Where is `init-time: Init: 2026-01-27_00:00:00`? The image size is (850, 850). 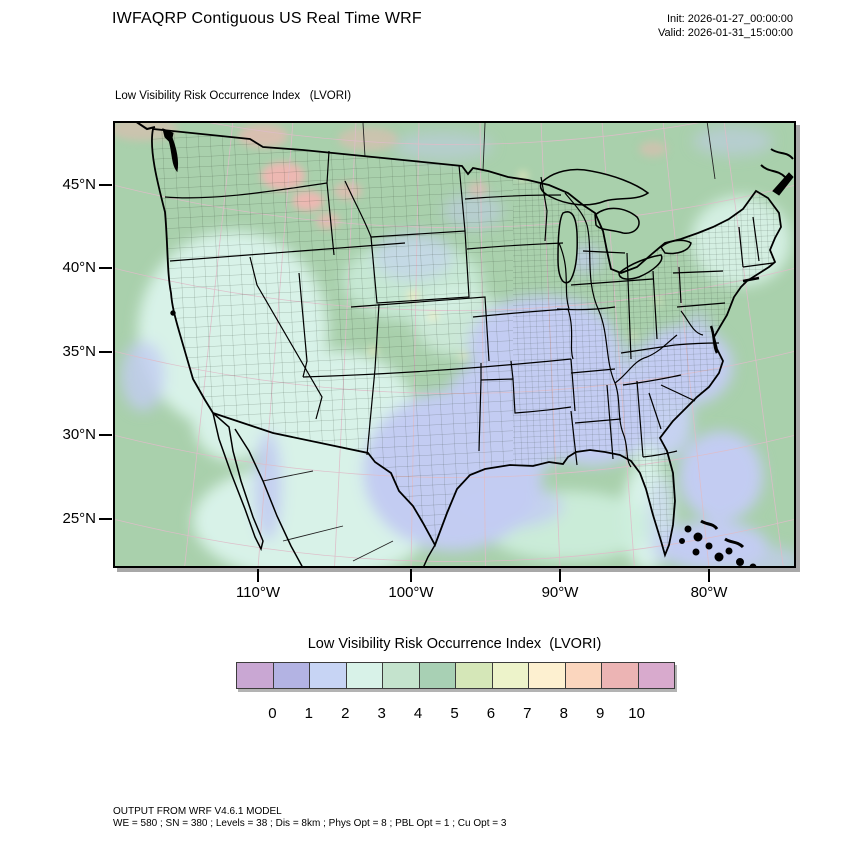 init-time: Init: 2026-01-27_00:00:00 is located at coordinates (730, 19).